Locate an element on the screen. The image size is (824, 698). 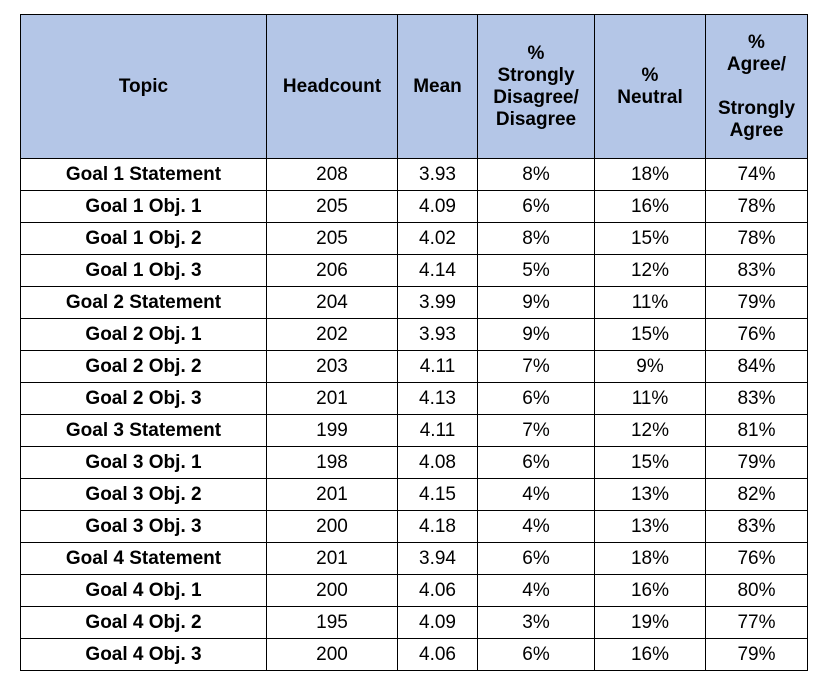
header-headcount: Headcount is located at coordinates (332, 86).